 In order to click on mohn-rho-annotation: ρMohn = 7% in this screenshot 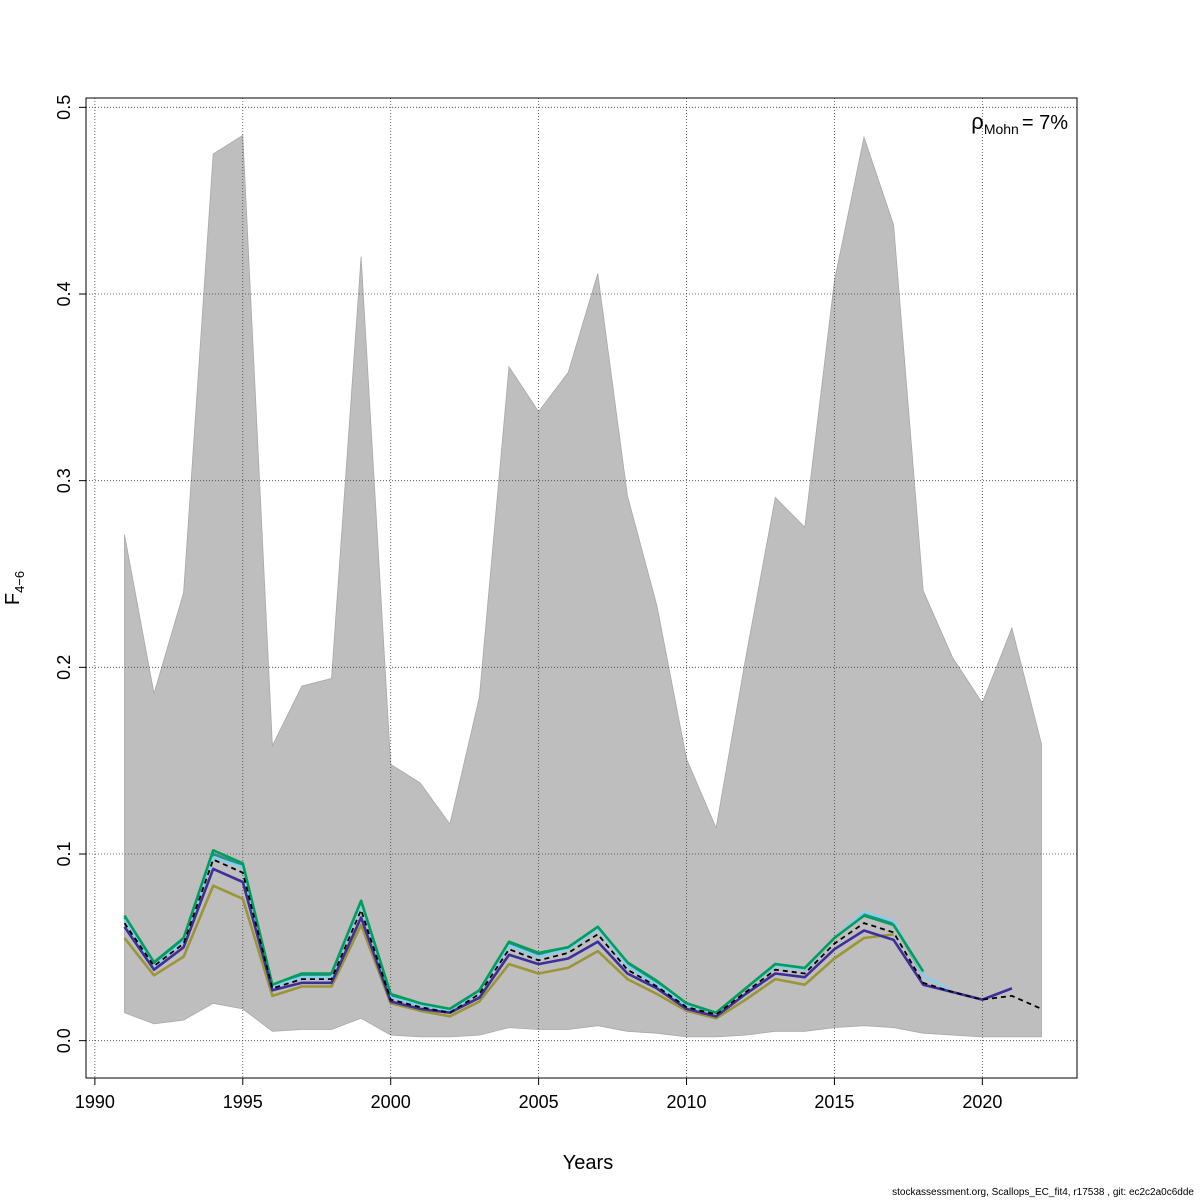, I will do `click(1019, 123)`.